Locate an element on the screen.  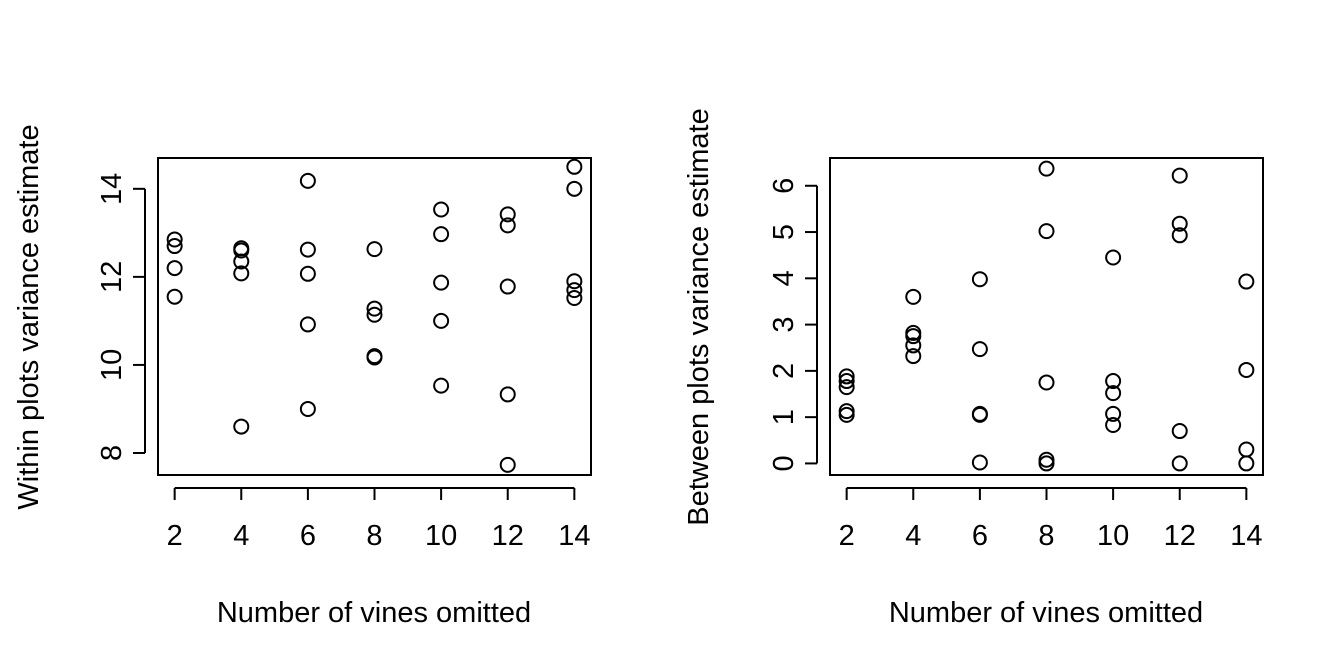
y-axis-label-left: Within plots variance estimate is located at coordinates (29, 316).